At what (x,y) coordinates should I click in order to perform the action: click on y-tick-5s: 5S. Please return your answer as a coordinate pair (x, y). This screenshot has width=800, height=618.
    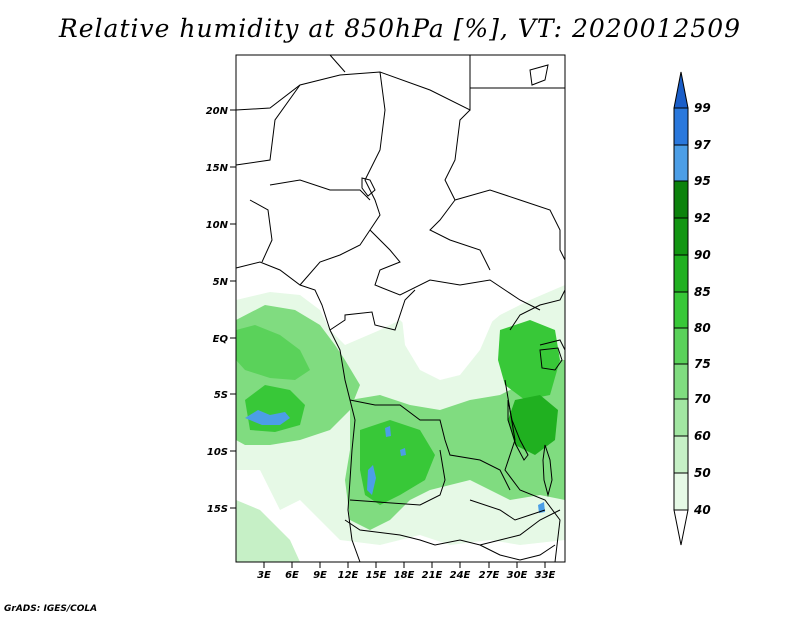
    Looking at the image, I should click on (225, 395).